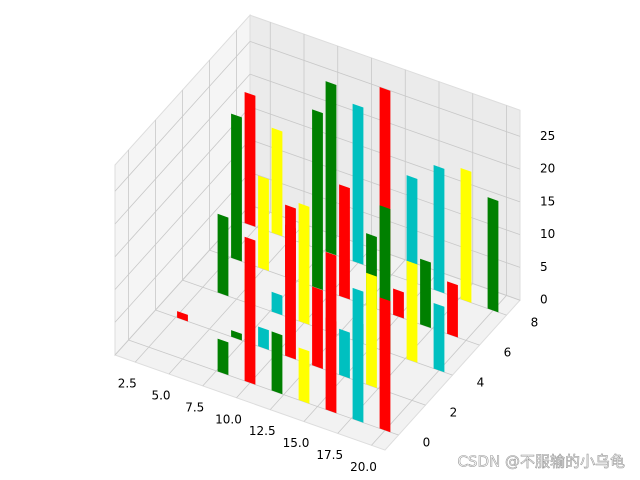 The height and width of the screenshot is (480, 640). I want to click on z-tick-label: 25, so click(547, 136).